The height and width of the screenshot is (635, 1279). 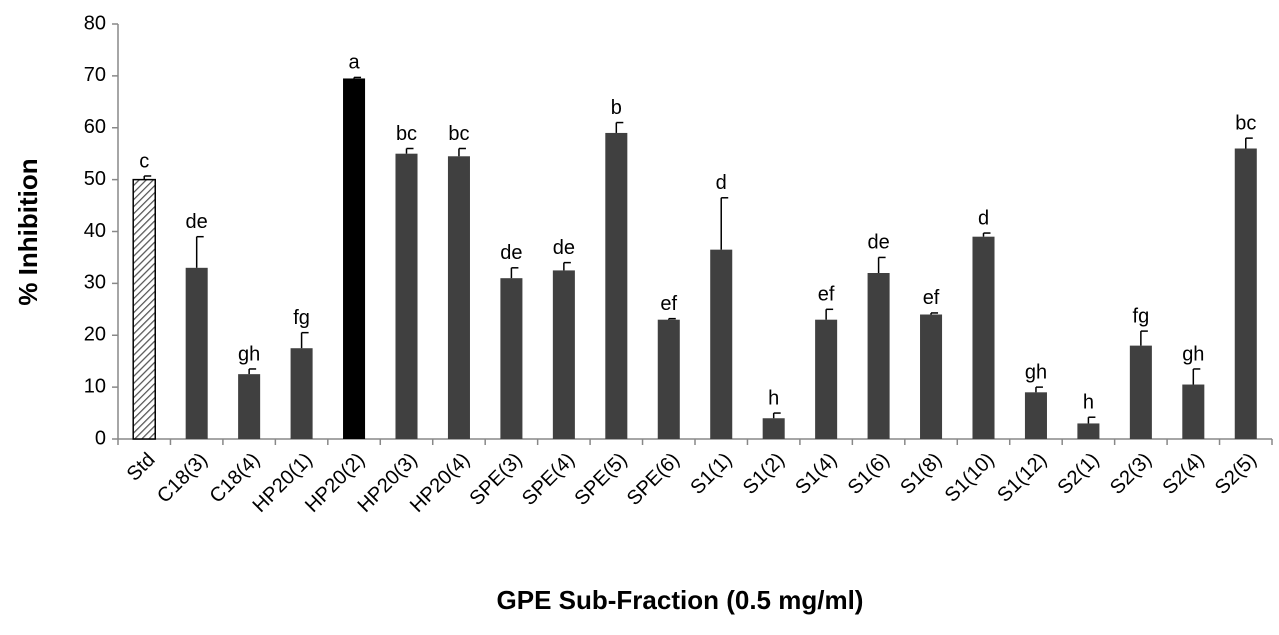 I want to click on x-tick-label: S2(3), so click(x=1131, y=474).